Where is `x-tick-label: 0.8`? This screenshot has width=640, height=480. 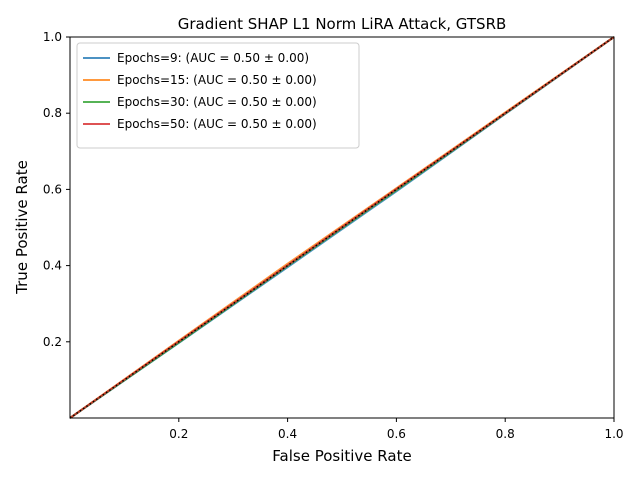
x-tick-label: 0.8 is located at coordinates (505, 434).